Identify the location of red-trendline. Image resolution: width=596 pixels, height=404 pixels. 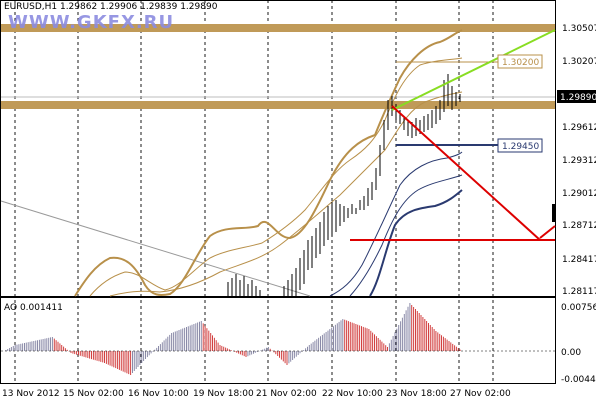
(466, 173).